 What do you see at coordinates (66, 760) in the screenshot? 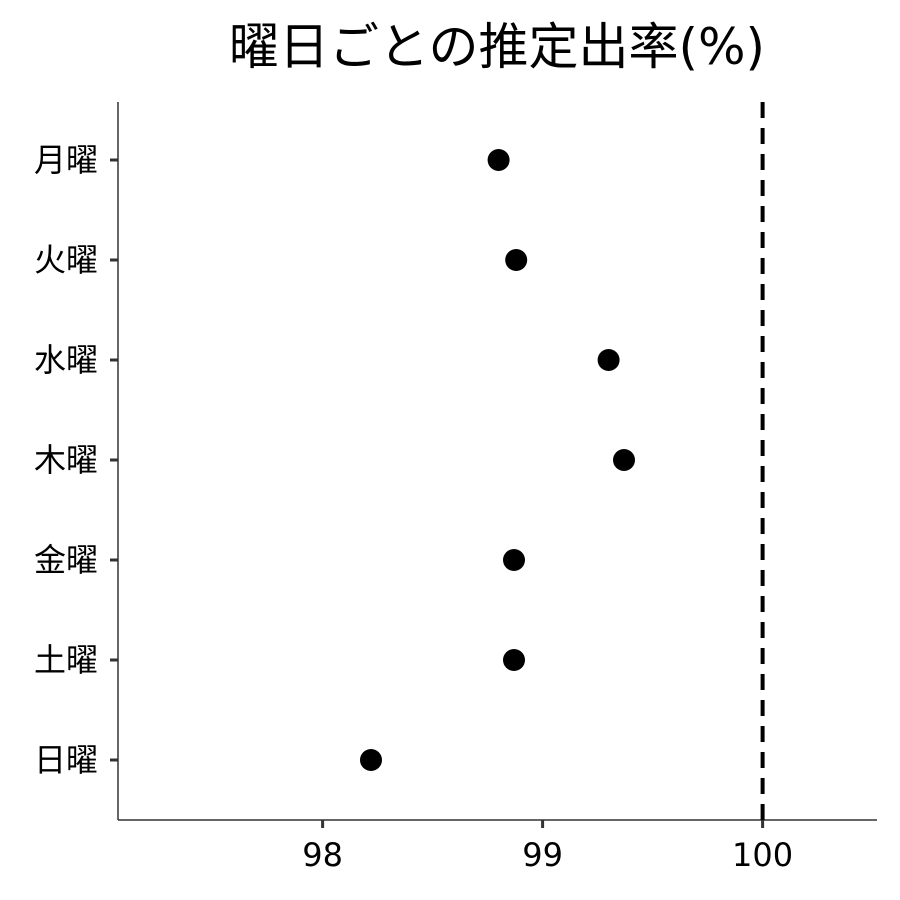
I see `y-tick-label: 日曜` at bounding box center [66, 760].